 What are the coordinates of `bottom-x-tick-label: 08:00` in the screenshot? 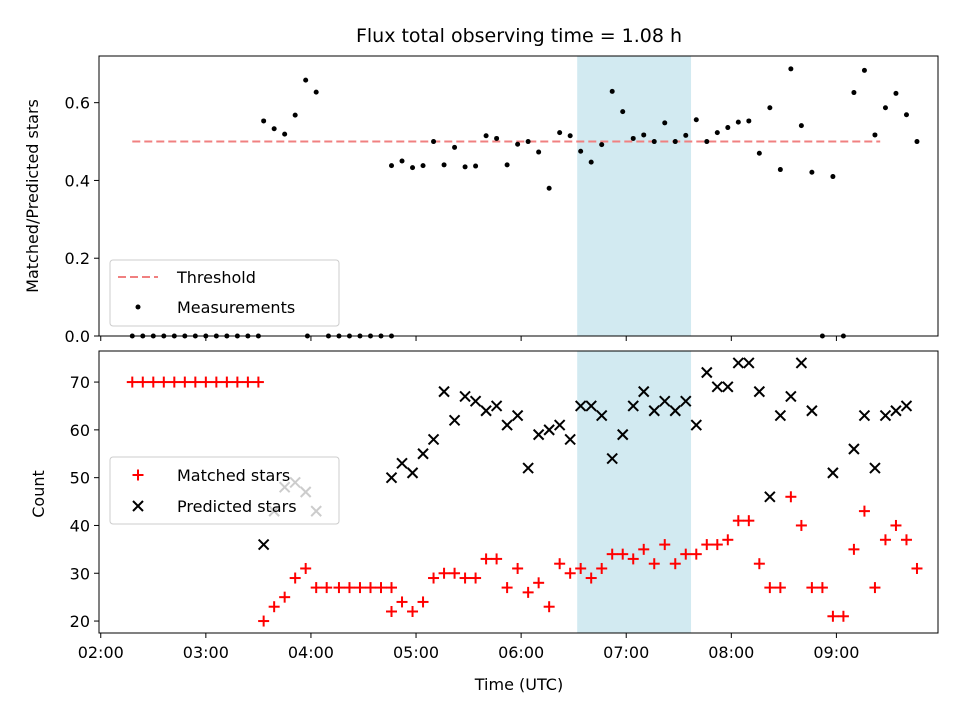 It's located at (731, 652).